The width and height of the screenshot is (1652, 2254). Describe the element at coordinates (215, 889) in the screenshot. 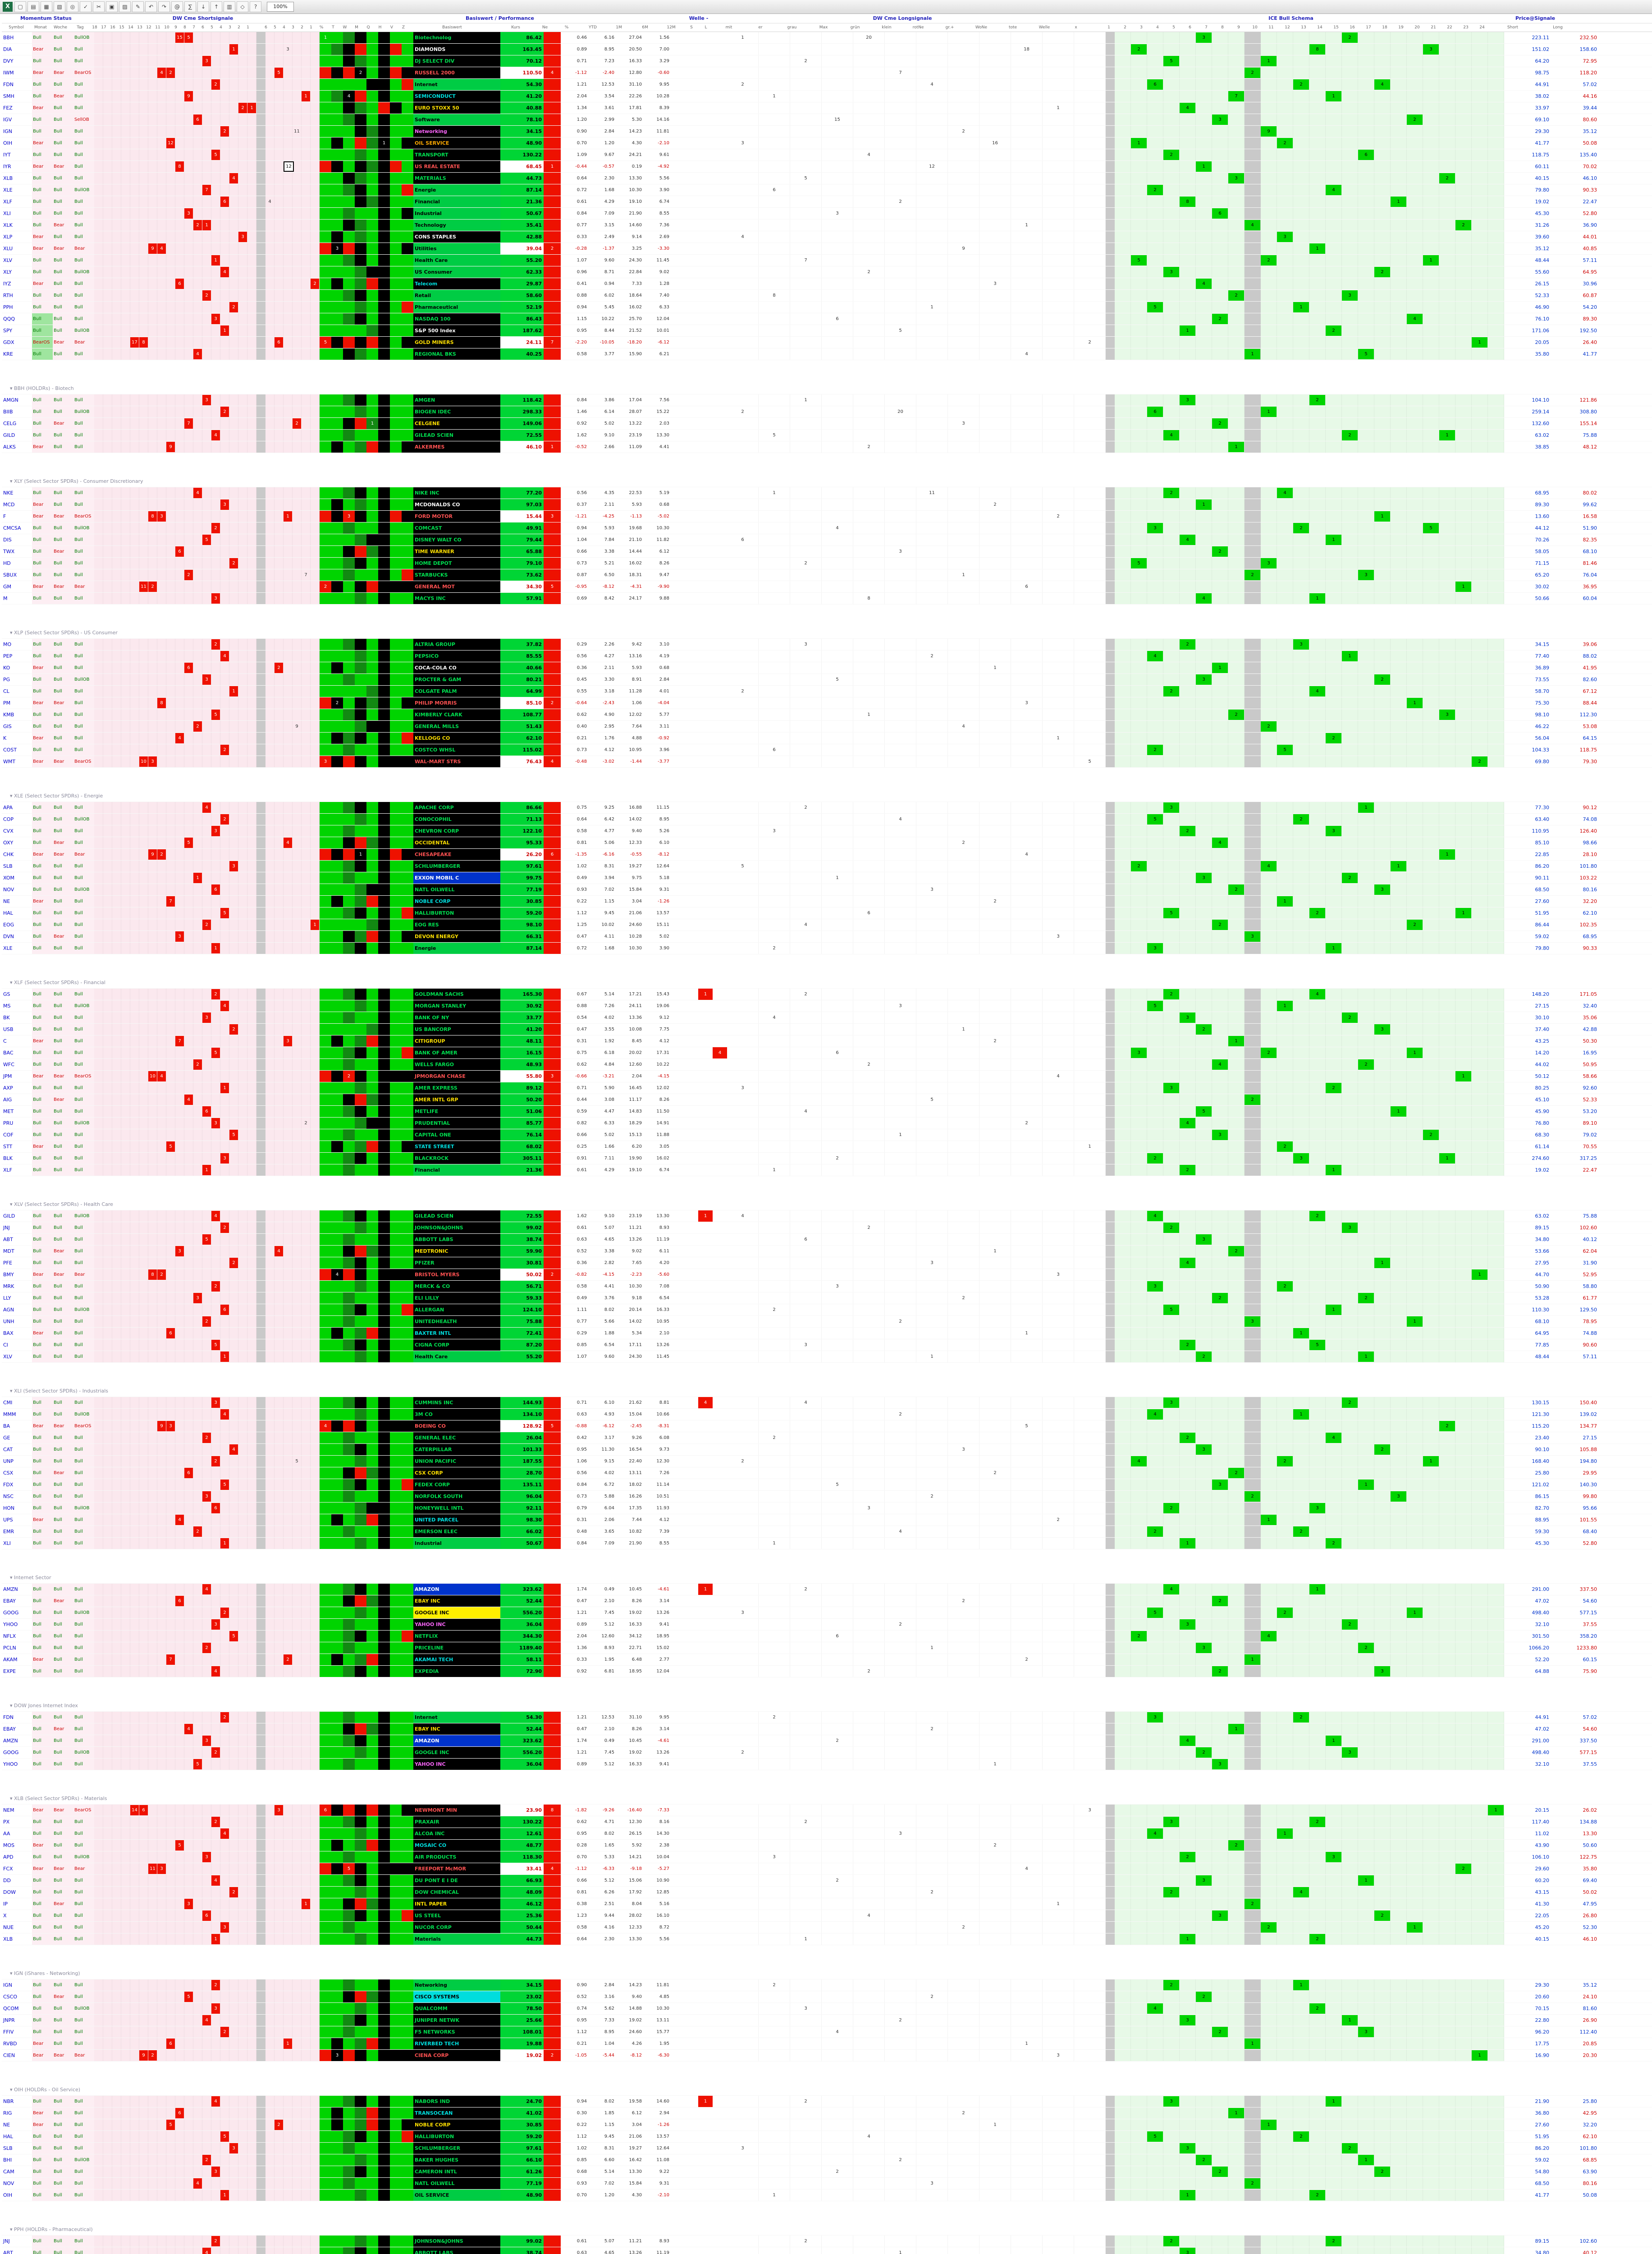

I see `signal-cell: 6` at that location.